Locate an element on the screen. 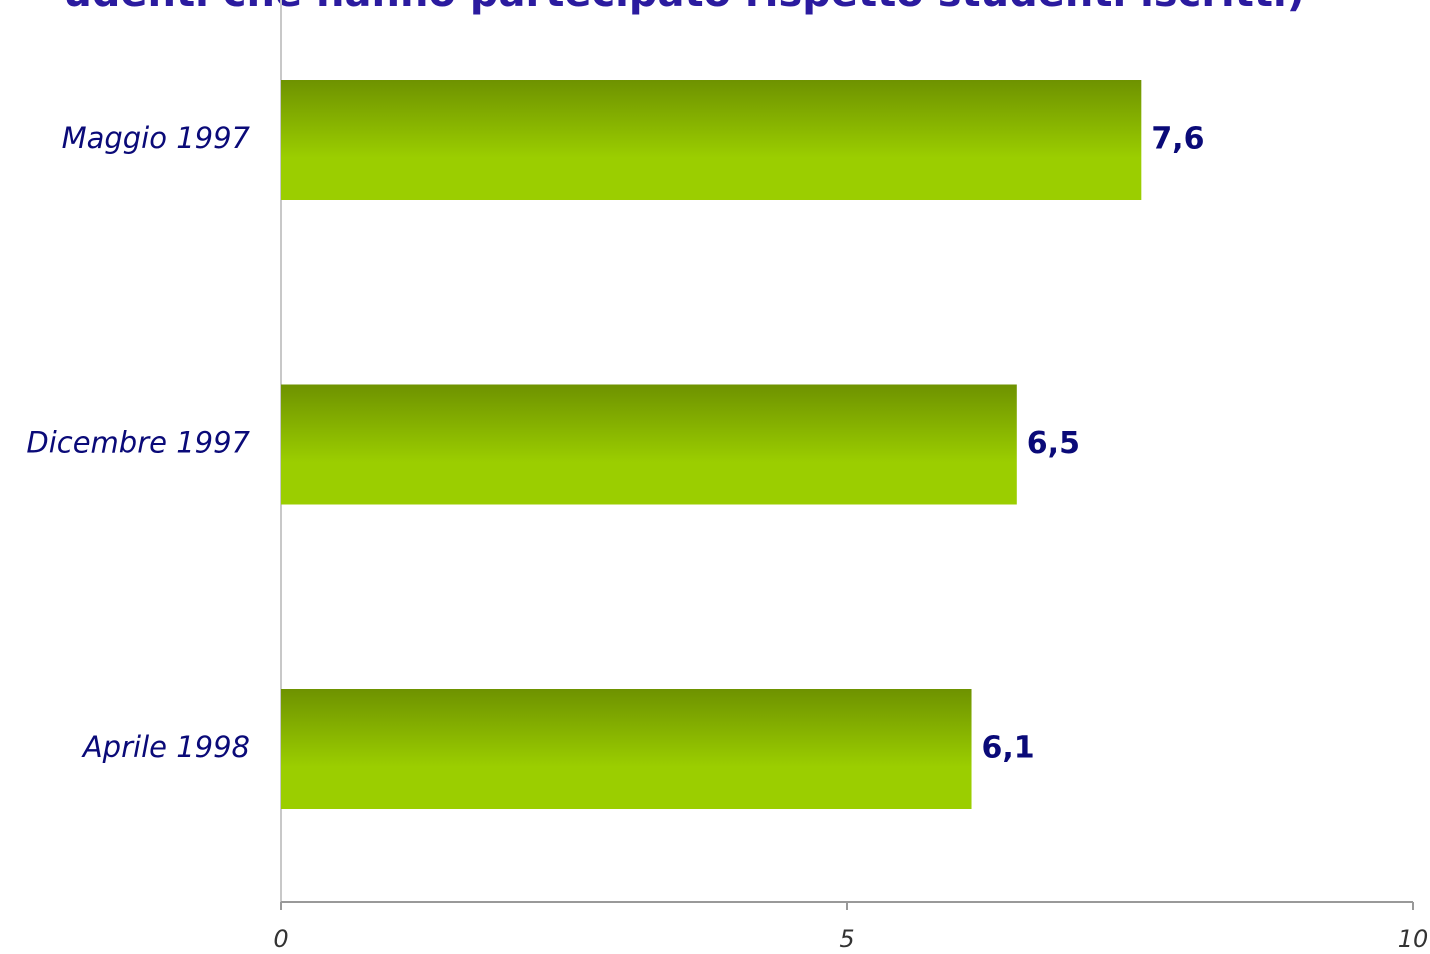 Image resolution: width=1430 pixels, height=954 pixels. x-tick-label: 10 is located at coordinates (1413, 939).